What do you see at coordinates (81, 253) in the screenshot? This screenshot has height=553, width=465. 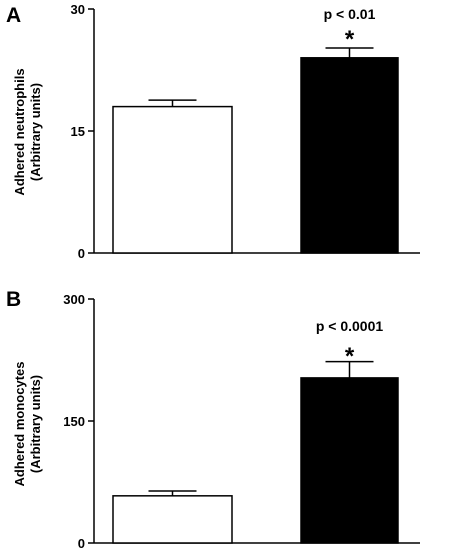 I see `panel-a-y-tick-label: 0` at bounding box center [81, 253].